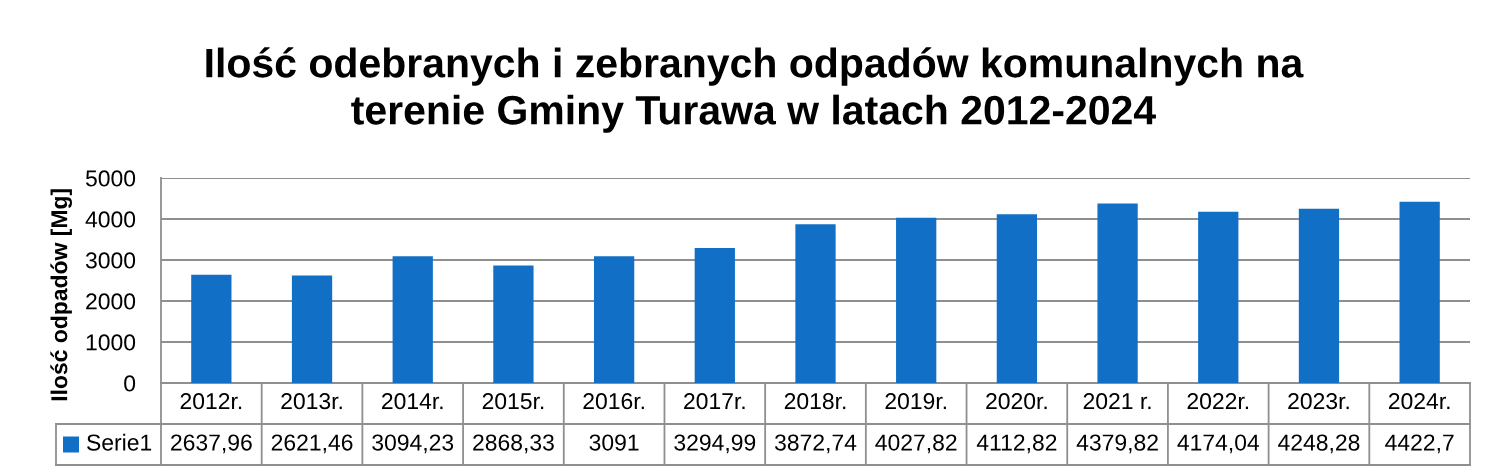 The width and height of the screenshot is (1486, 471). I want to click on data-label: 4422,7, so click(1419, 444).